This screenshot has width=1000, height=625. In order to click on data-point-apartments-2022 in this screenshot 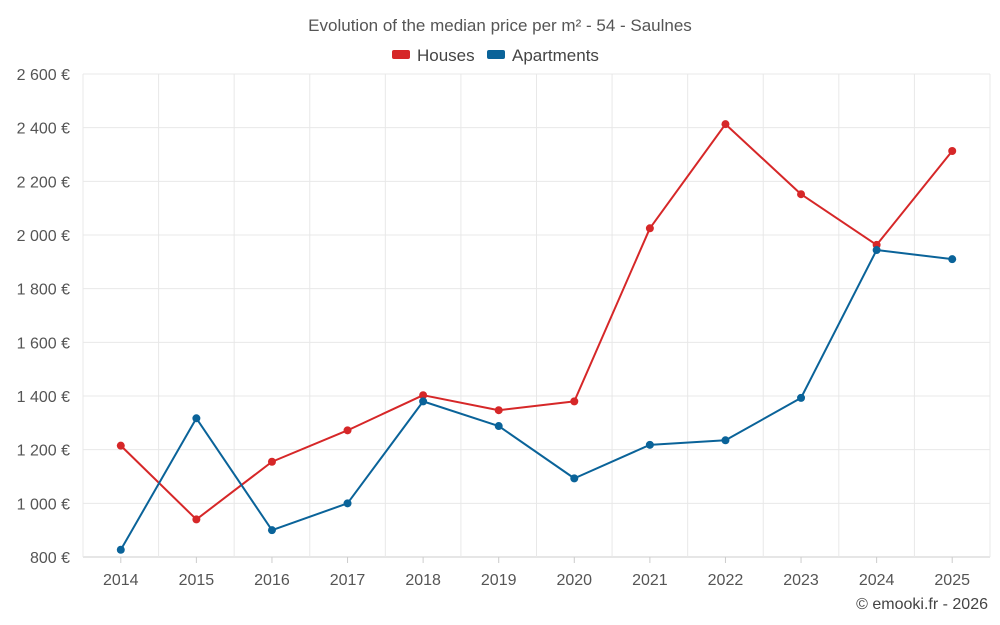, I will do `click(725, 440)`.